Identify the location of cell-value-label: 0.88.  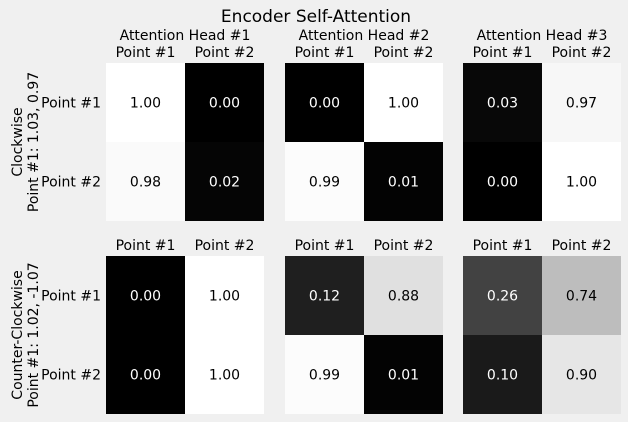
(403, 297).